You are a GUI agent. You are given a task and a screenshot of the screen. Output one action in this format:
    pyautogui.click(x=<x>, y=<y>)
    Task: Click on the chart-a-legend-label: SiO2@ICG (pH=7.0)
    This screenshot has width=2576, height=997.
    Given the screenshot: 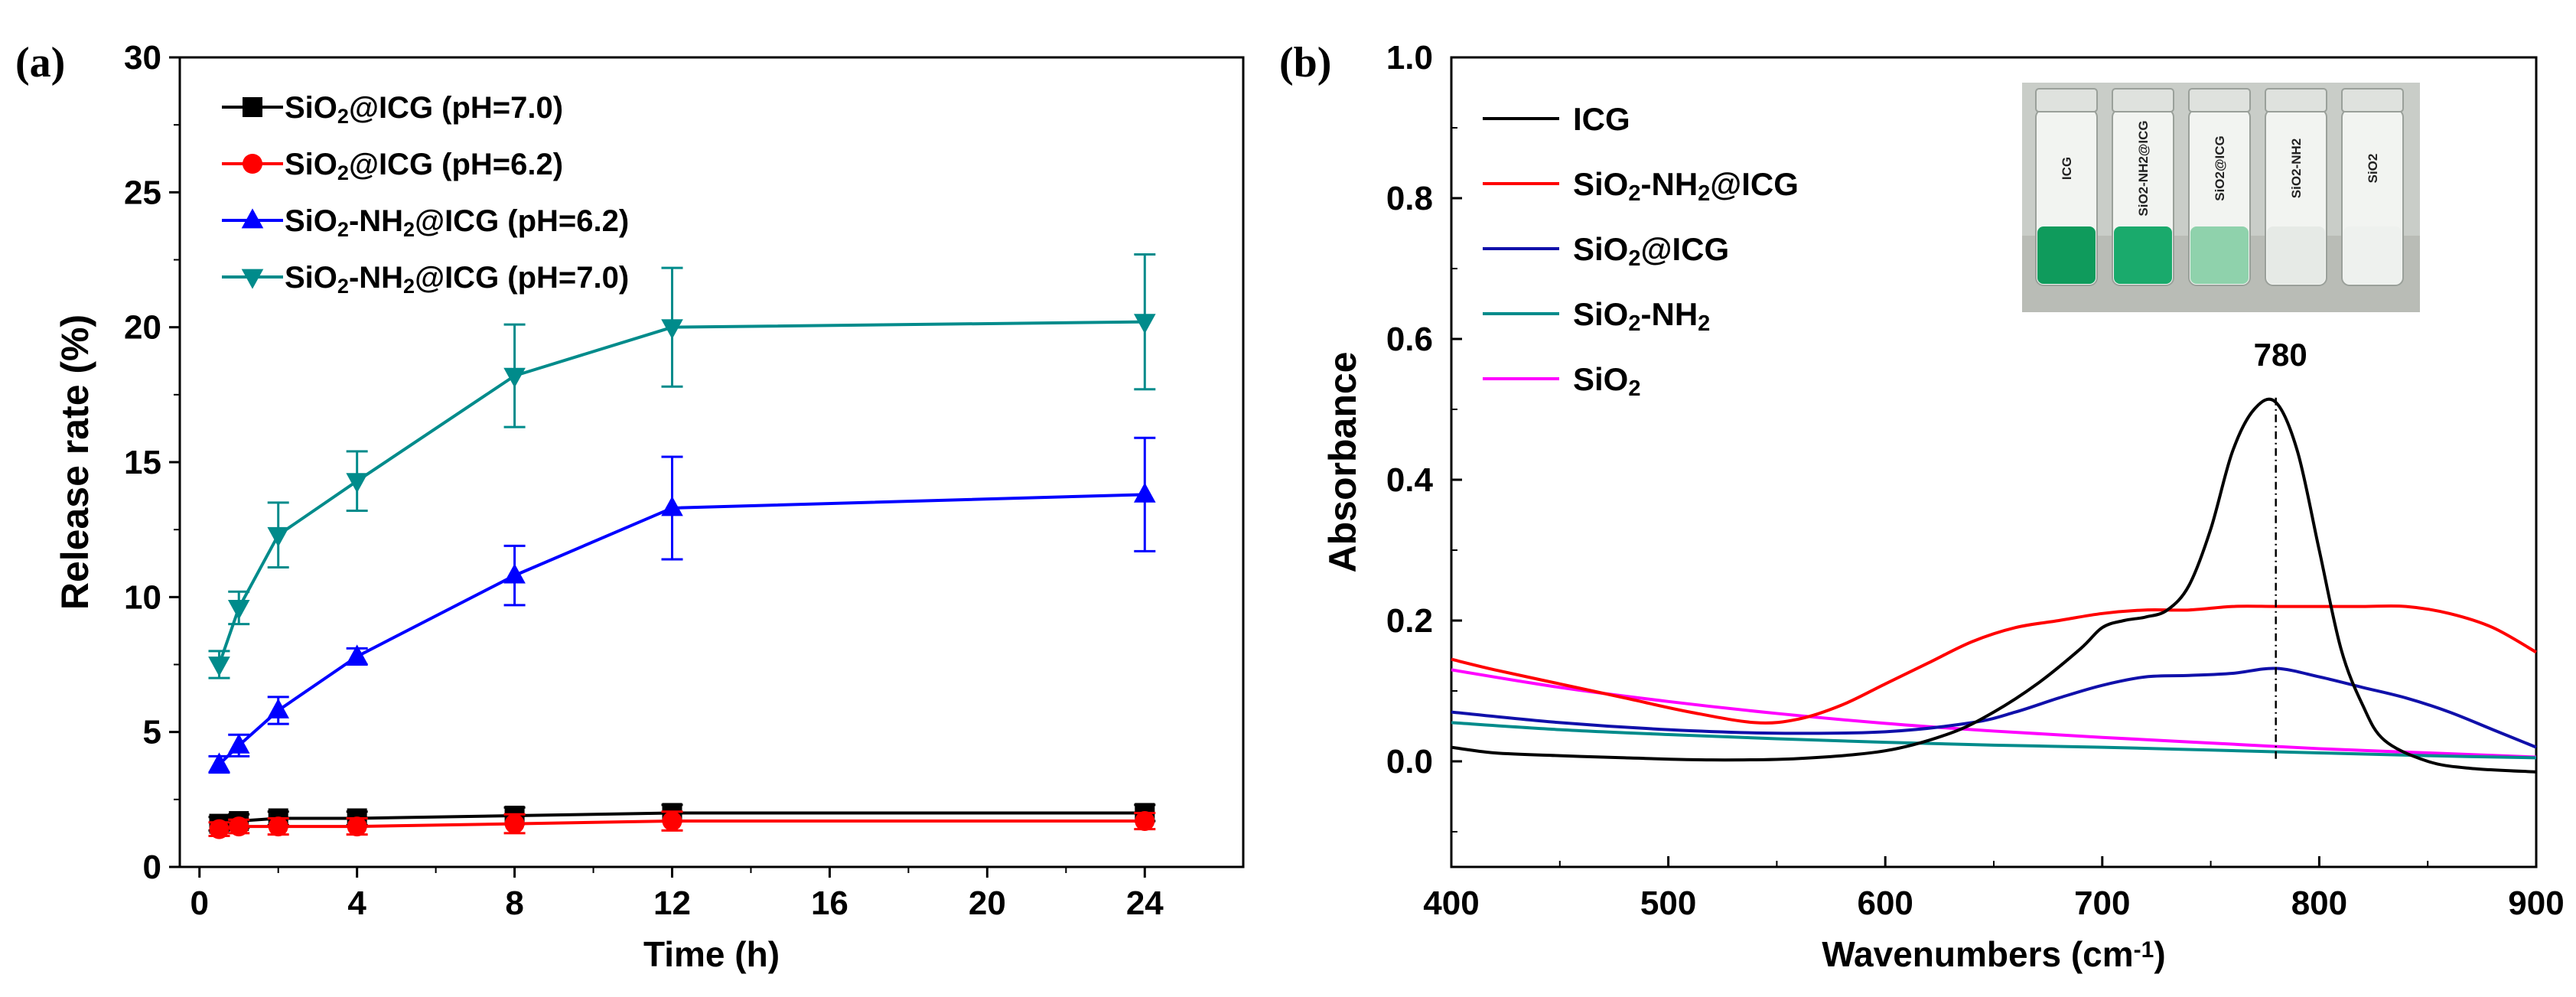 What is the action you would take?
    pyautogui.click(x=424, y=109)
    